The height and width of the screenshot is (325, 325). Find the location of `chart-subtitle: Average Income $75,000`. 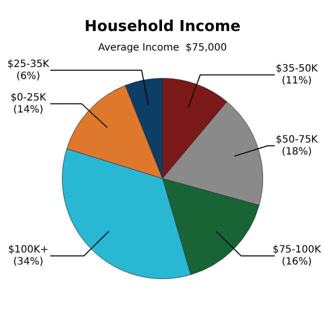

chart-subtitle: Average Income $75,000 is located at coordinates (162, 48).